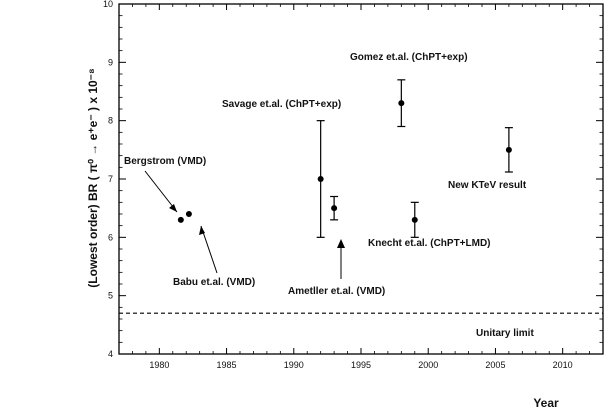 The image size is (612, 415). What do you see at coordinates (202, 230) in the screenshot?
I see `babu-arrowhead` at bounding box center [202, 230].